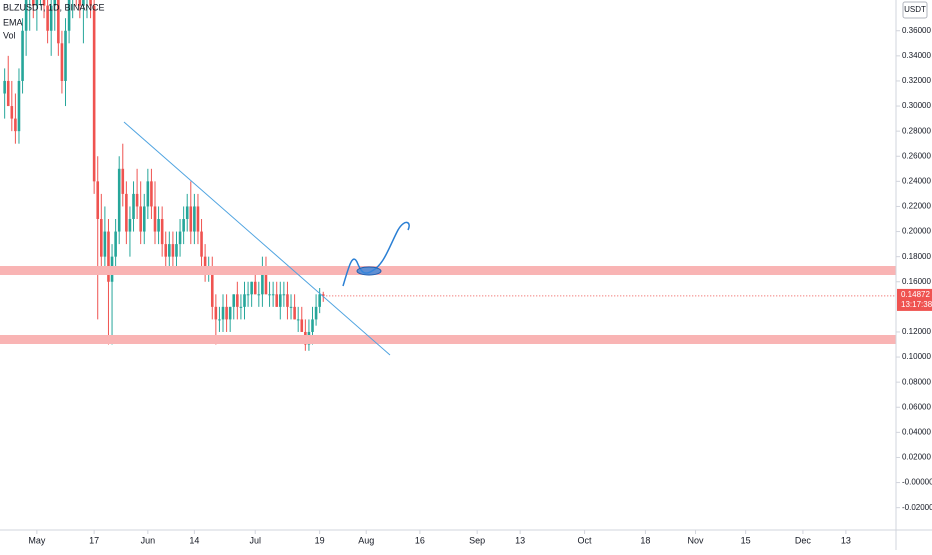 The width and height of the screenshot is (932, 555). What do you see at coordinates (803, 540) in the screenshot?
I see `x-tick-label: Dec` at bounding box center [803, 540].